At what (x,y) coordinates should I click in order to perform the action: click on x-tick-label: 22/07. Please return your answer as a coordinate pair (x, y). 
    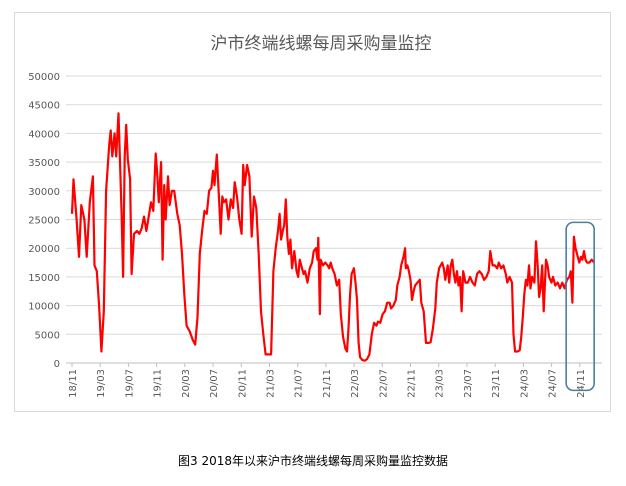
    Looking at the image, I should click on (383, 383).